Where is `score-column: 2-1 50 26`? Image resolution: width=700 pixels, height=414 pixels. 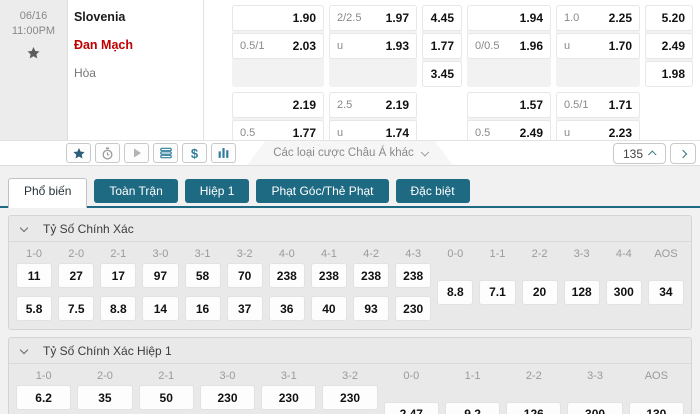
score-column: 2-1 50 26 is located at coordinates (166, 391).